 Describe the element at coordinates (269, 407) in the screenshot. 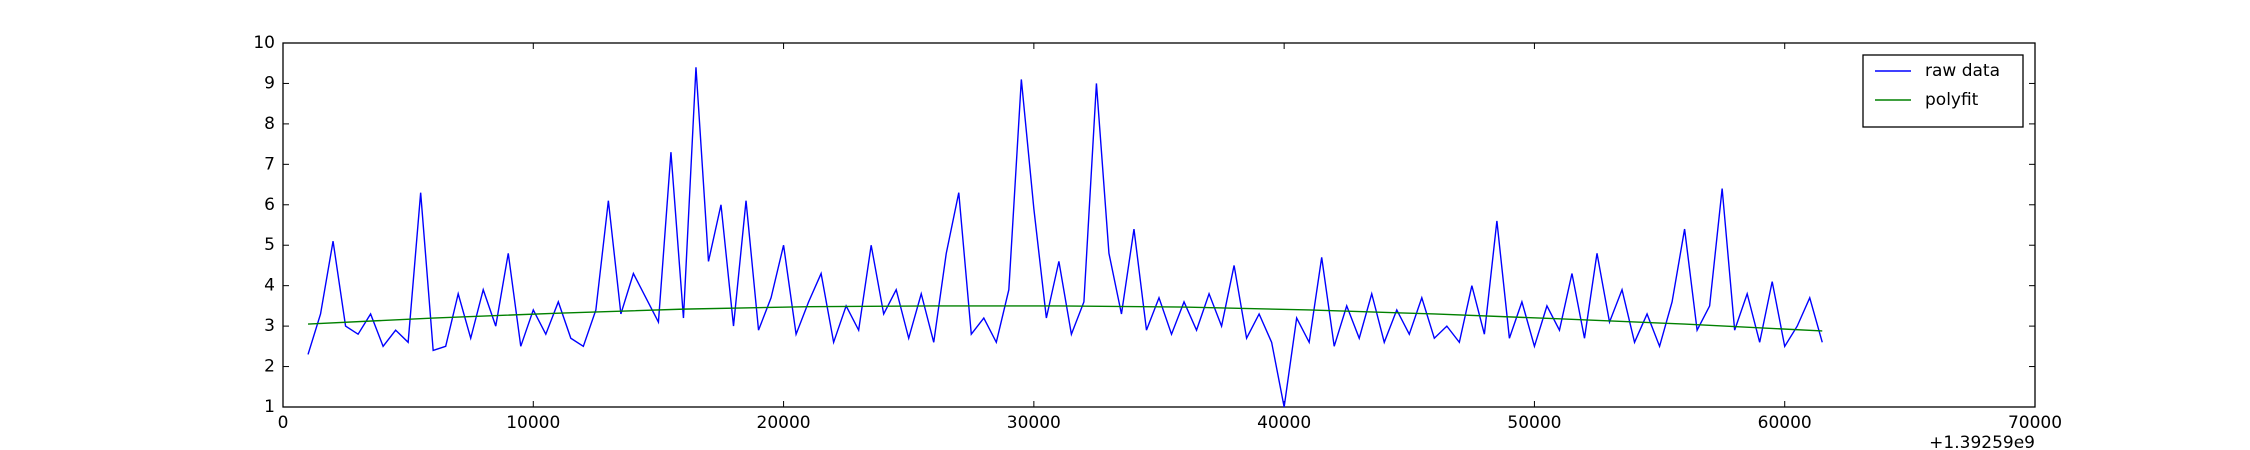

I see `y-tick-label: 1` at that location.